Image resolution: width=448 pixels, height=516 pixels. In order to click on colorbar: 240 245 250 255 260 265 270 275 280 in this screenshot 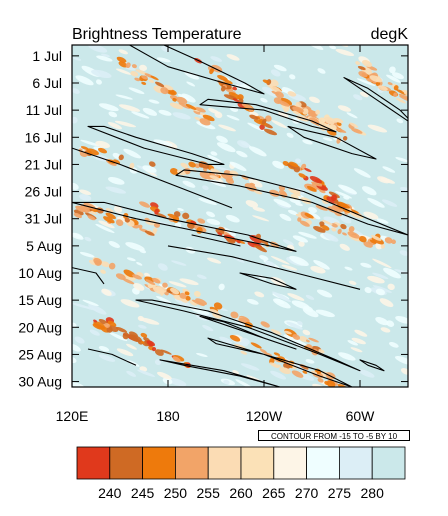, I will do `click(241, 473)`.